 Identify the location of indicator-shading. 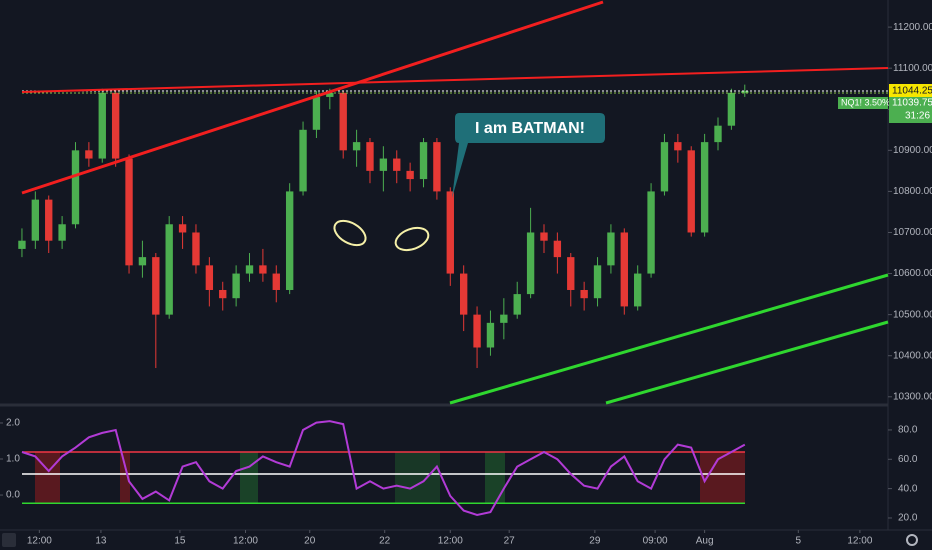
(390, 478).